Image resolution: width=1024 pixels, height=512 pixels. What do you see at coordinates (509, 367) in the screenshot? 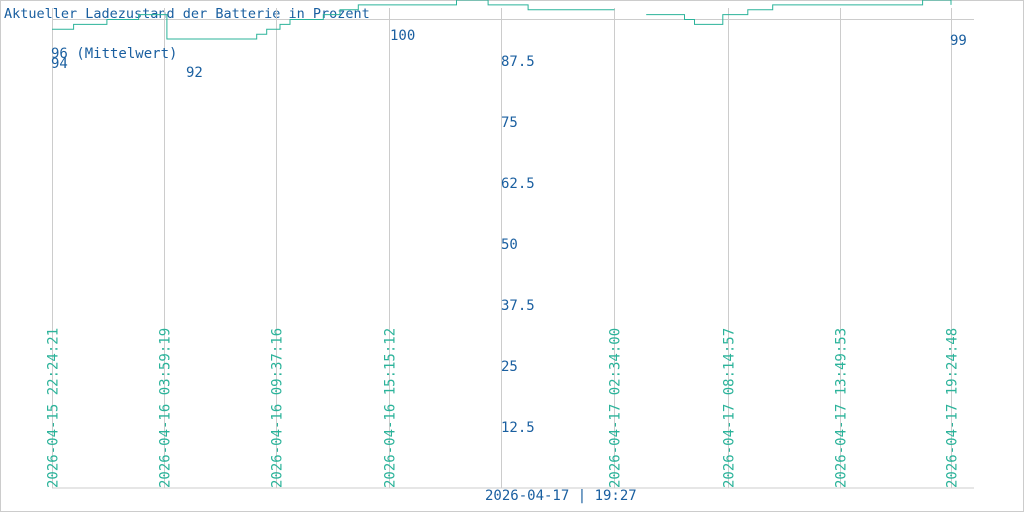
I see `y-tick-label: 25` at bounding box center [509, 367].